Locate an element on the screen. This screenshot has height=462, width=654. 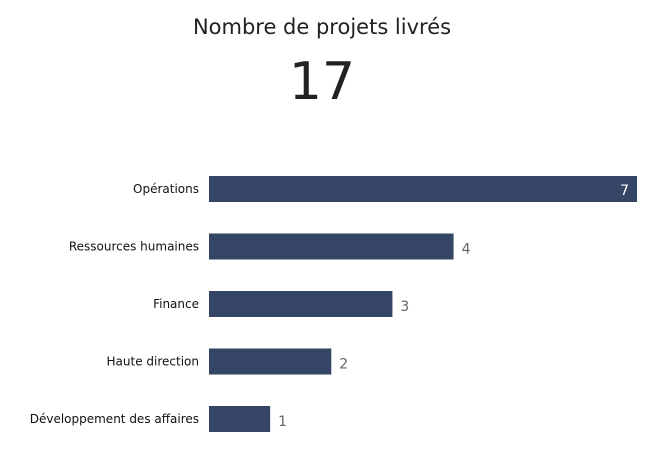
kpi-value: 17 is located at coordinates (322, 82).